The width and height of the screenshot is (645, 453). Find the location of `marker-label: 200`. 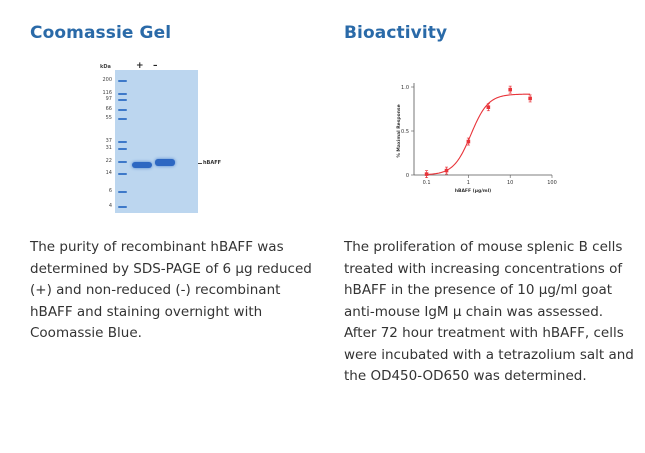

marker-label: 200 is located at coordinates (107, 80).